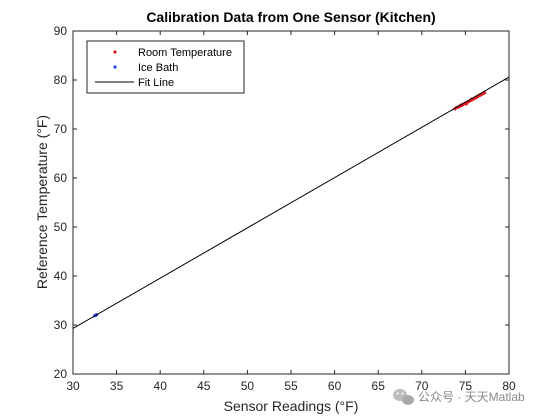 This screenshot has width=560, height=420. I want to click on x-tick-label: 35, so click(117, 386).